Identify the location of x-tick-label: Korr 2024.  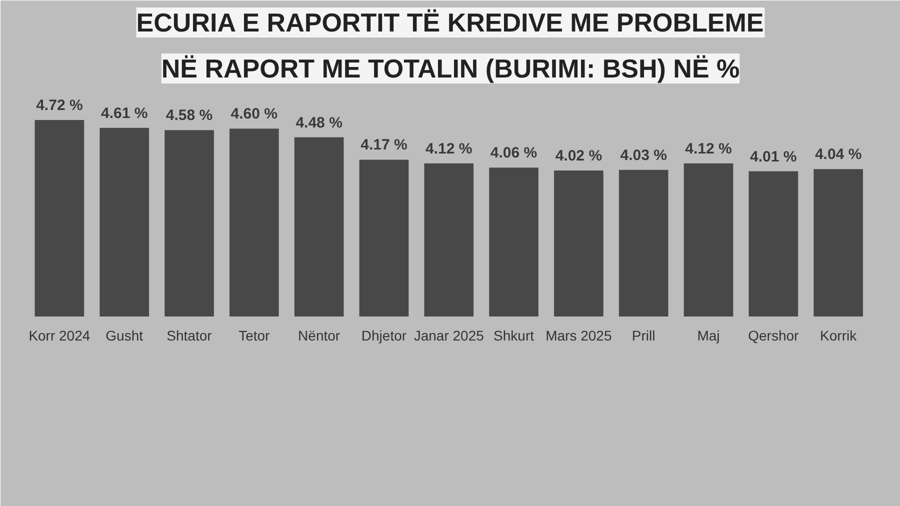
(59, 336).